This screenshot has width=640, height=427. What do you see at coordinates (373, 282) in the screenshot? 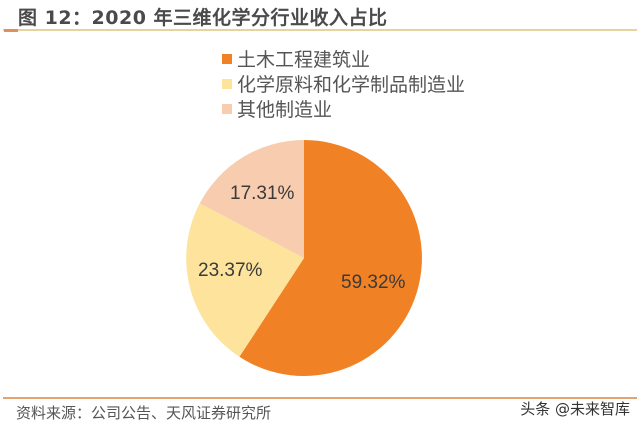
I see `pie-label-civil: 59.32%` at bounding box center [373, 282].